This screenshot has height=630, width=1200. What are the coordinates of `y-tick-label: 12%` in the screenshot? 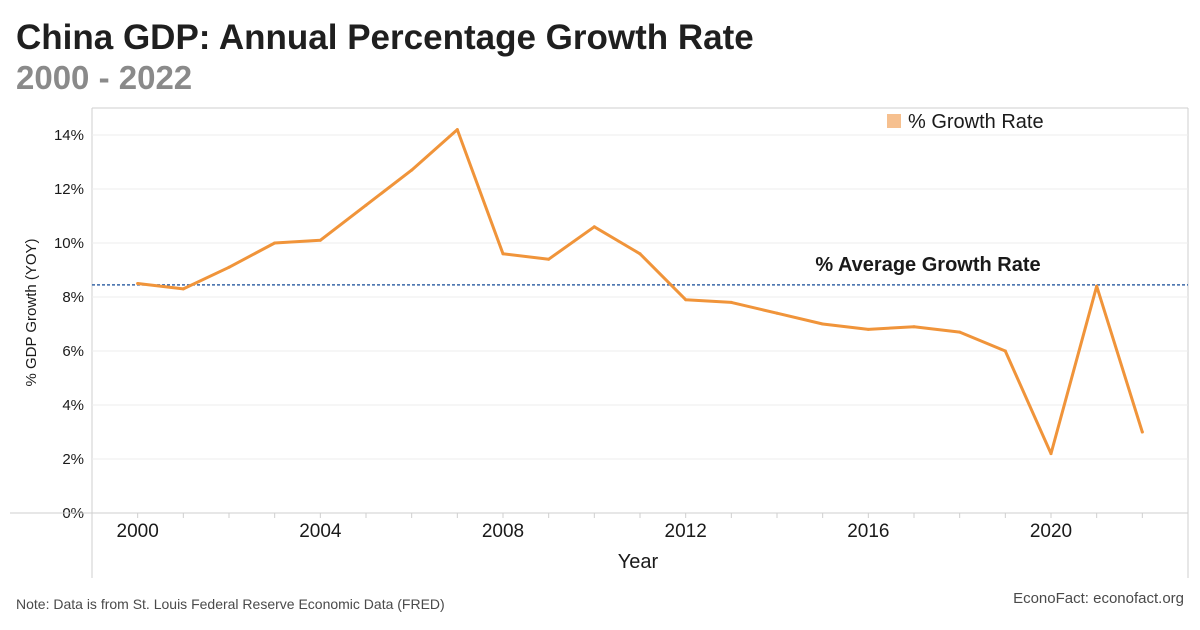 It's located at (69, 189).